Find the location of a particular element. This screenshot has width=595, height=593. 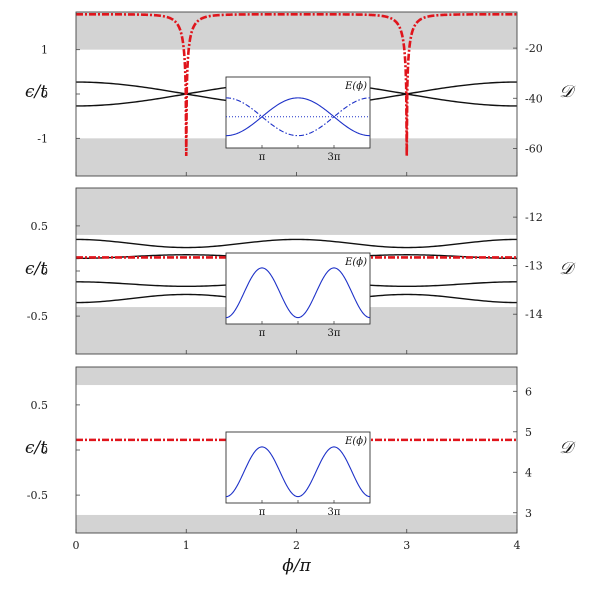

right-tick-label: 6 is located at coordinates (528, 391).